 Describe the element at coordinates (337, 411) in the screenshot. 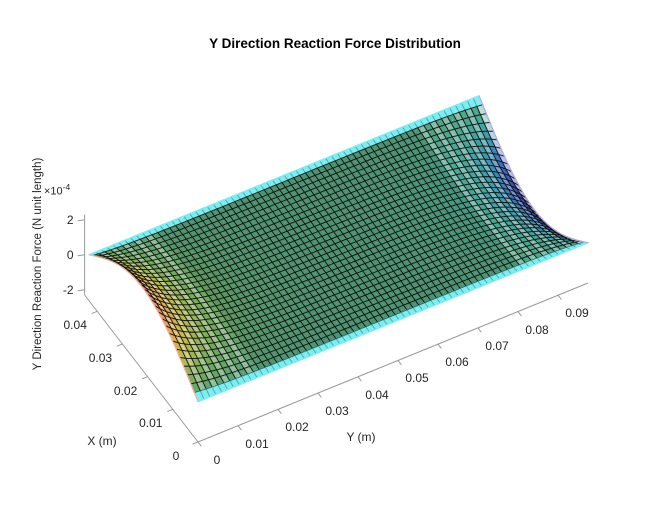

I see `y-tick-label: 0.03` at that location.